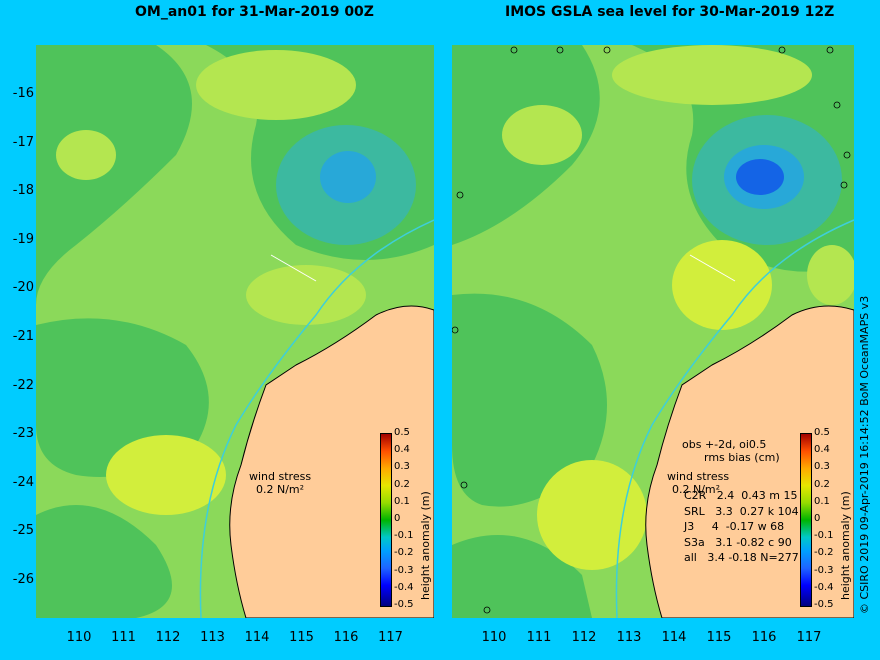  What do you see at coordinates (742, 457) in the screenshot?
I see `right-stats-header-2: rms bias (cm)` at bounding box center [742, 457].